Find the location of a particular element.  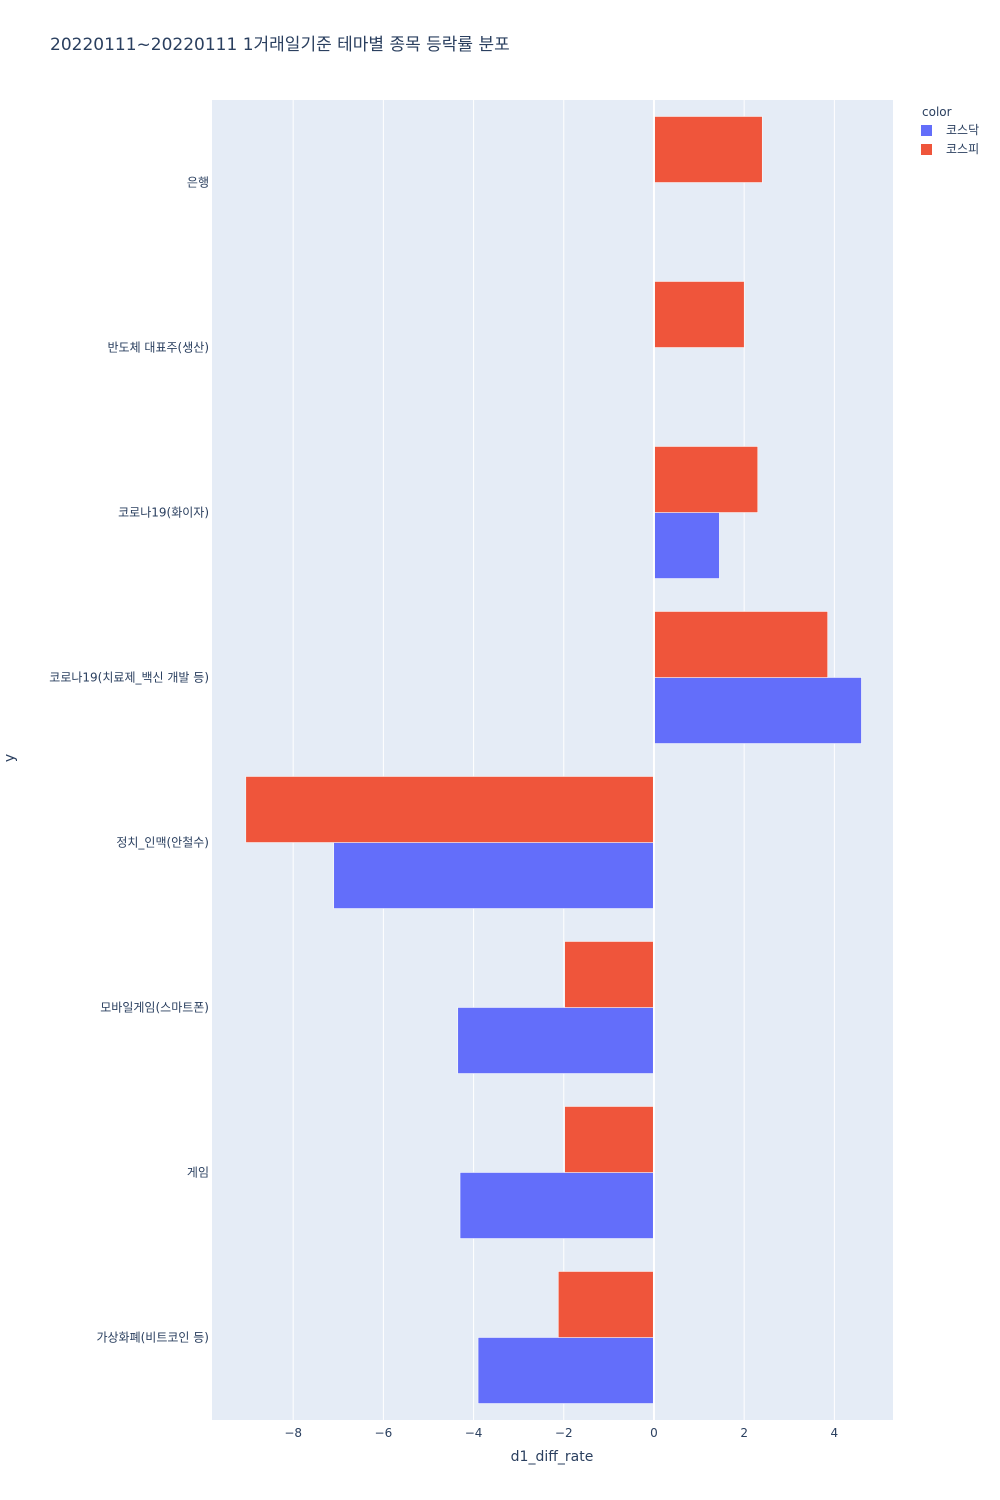

x-tick-label: 4 is located at coordinates (835, 1433).